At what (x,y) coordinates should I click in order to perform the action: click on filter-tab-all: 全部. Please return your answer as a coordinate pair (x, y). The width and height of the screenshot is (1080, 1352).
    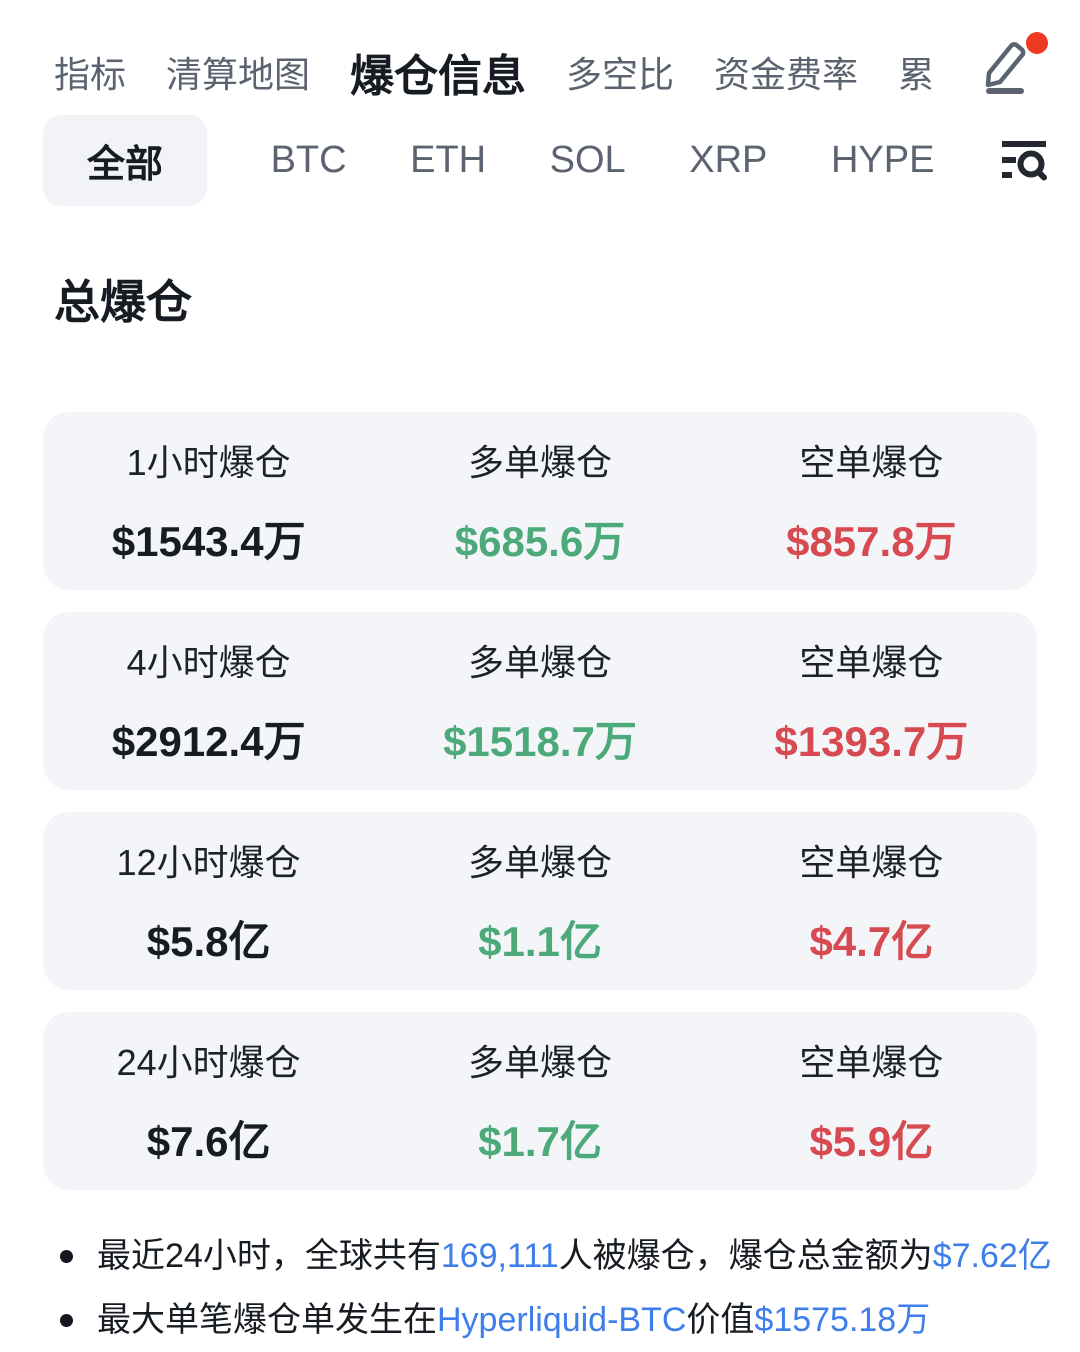
    Looking at the image, I should click on (125, 160).